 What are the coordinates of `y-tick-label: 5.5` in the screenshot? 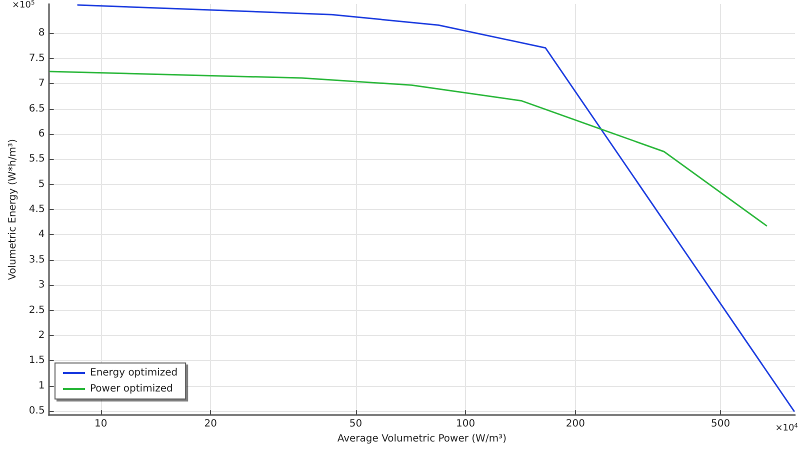 It's located at (36, 159).